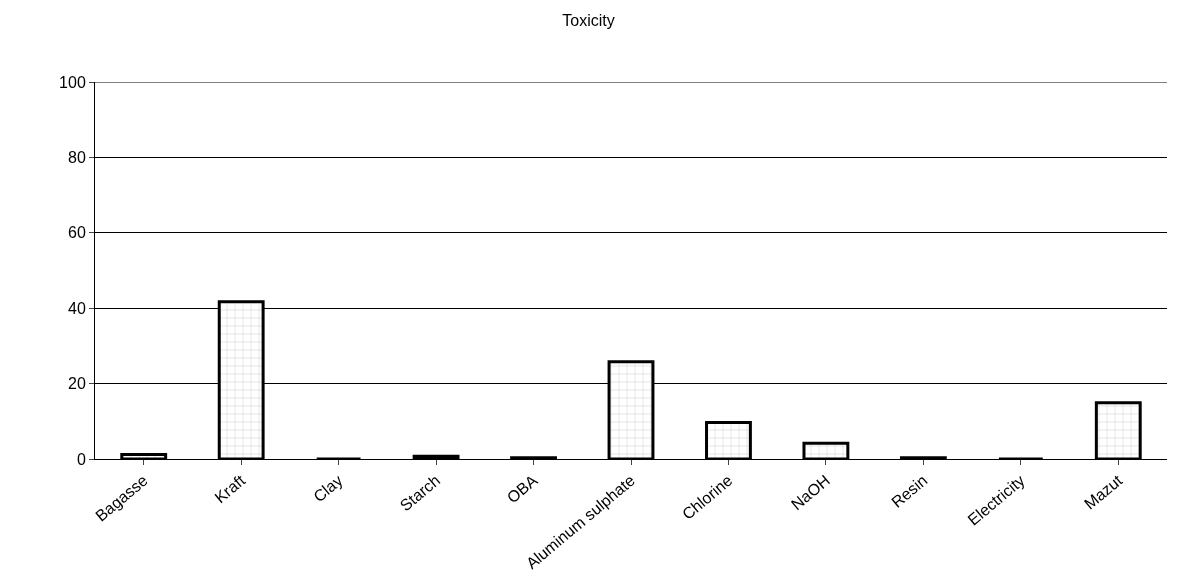 Image resolution: width=1177 pixels, height=582 pixels. I want to click on y-tick-label: 20, so click(77, 384).